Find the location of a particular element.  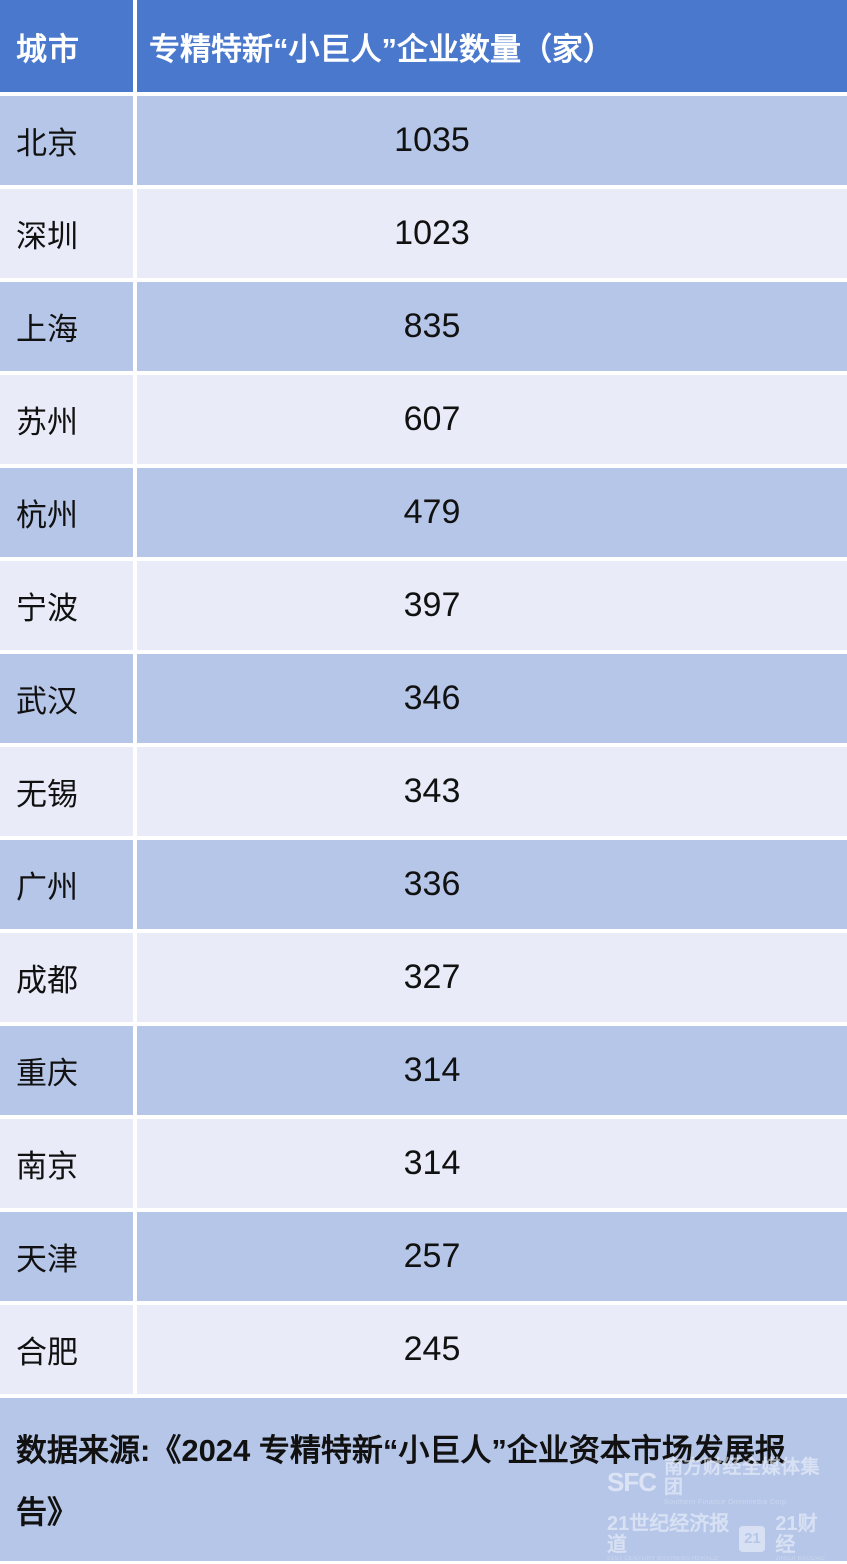

table-row: 深圳 1023 is located at coordinates (423, 233).